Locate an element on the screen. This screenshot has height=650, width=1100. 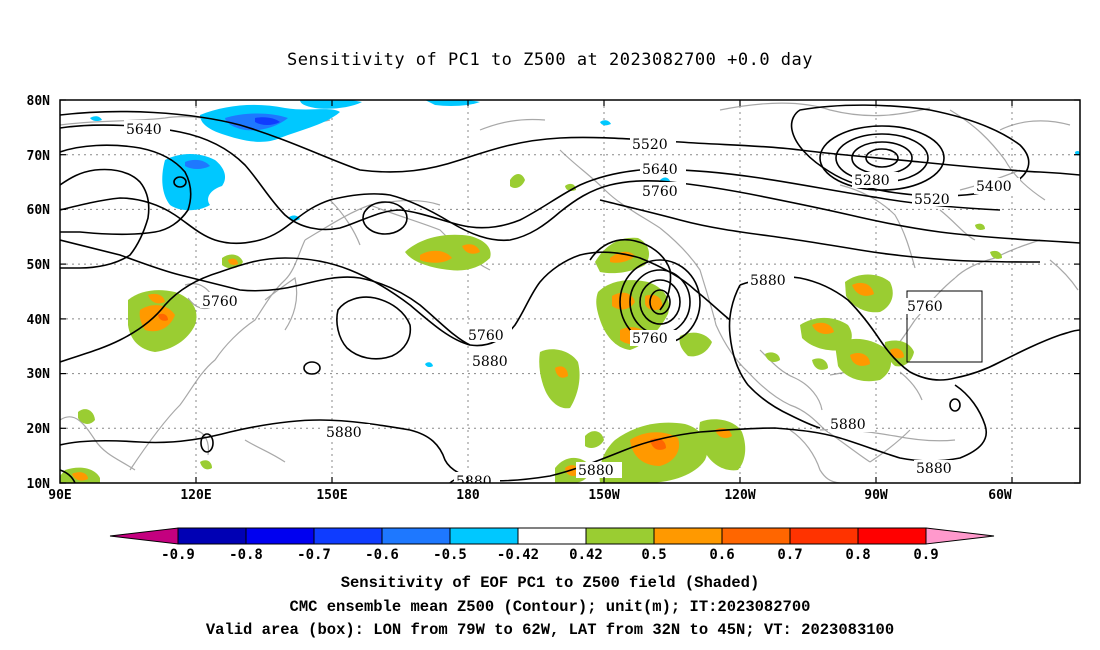
colorbar-label: -0.9 is located at coordinates (178, 555).